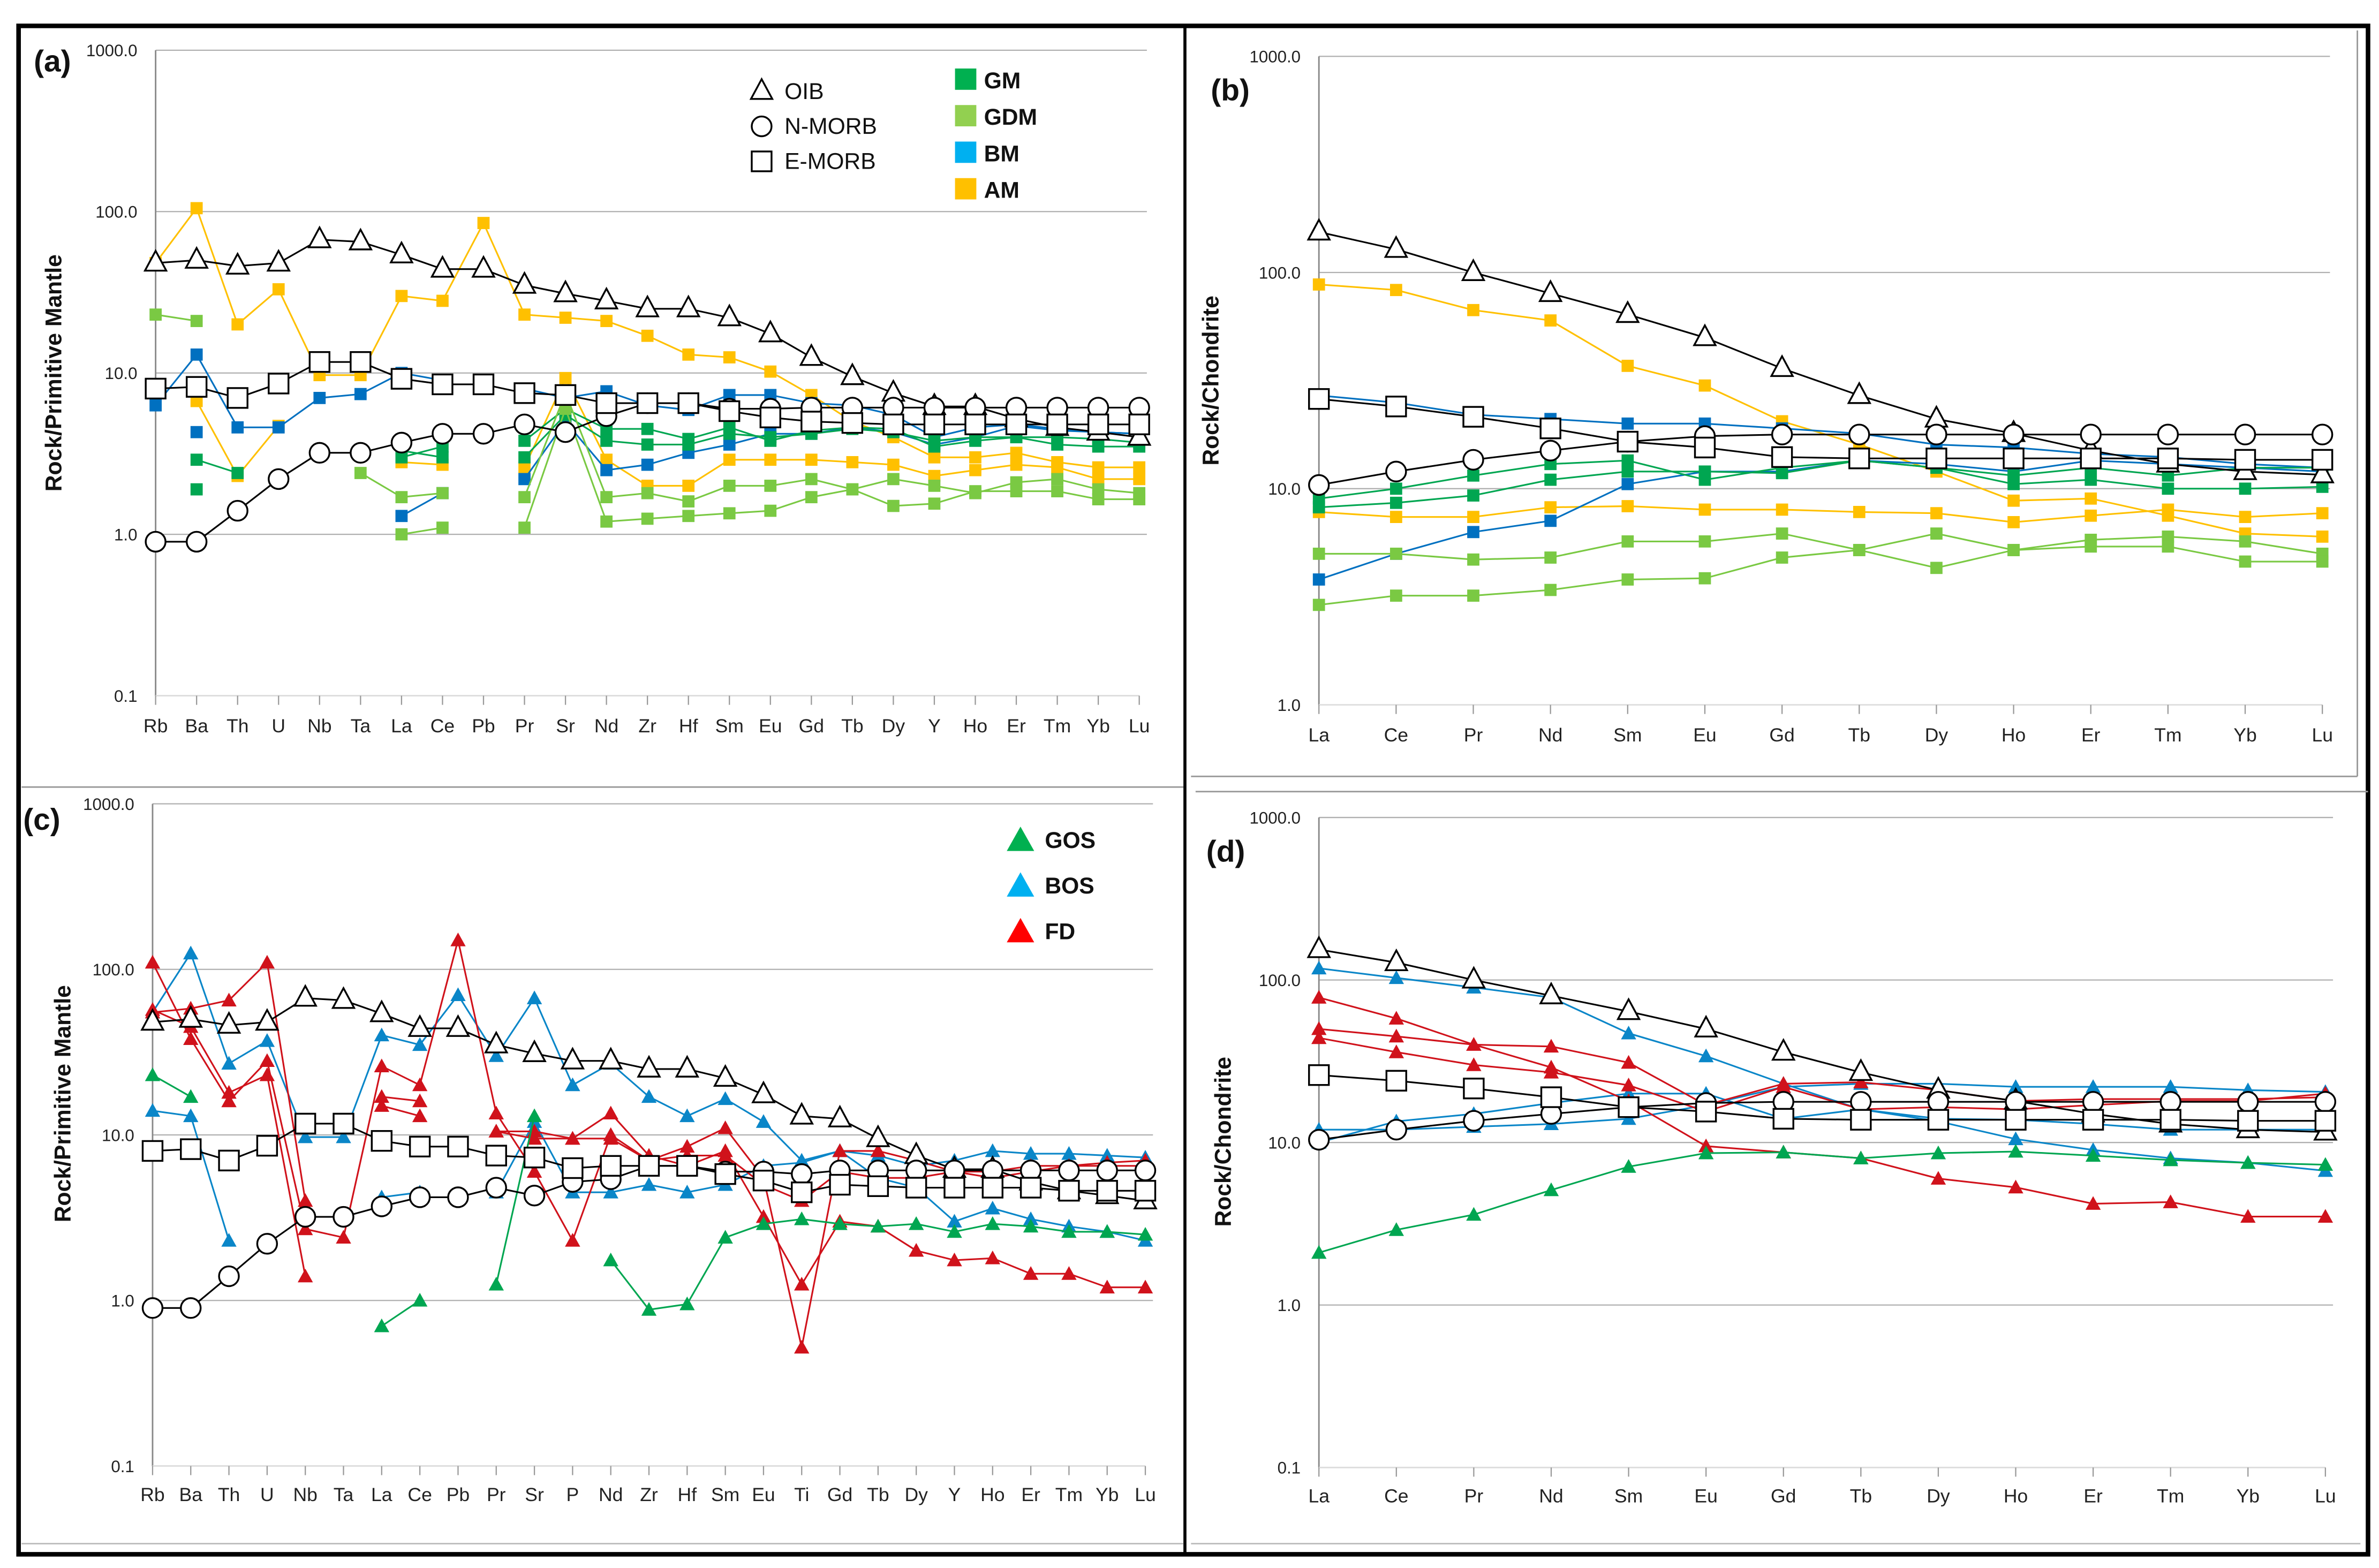 The width and height of the screenshot is (2379, 1568). Describe the element at coordinates (1859, 735) in the screenshot. I see `x-tick-label: Tb` at that location.